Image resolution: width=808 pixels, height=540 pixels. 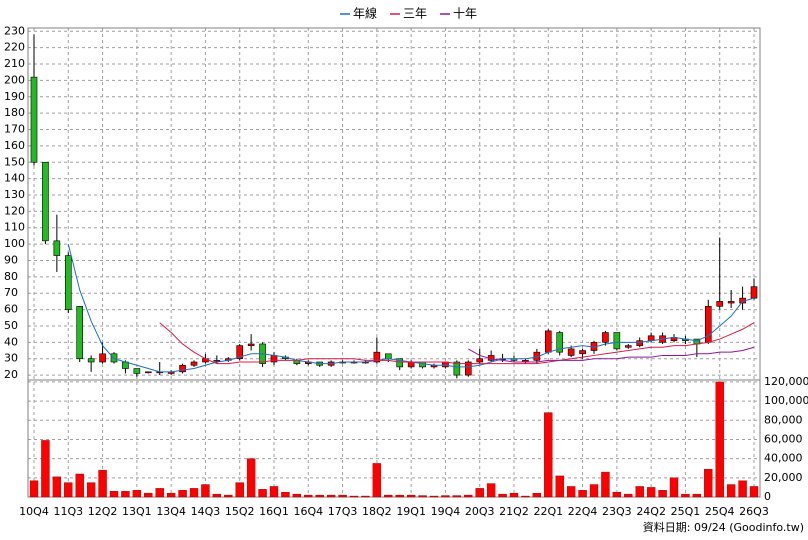 What do you see at coordinates (14, 63) in the screenshot?
I see `y-tick-label: 210` at bounding box center [14, 63].